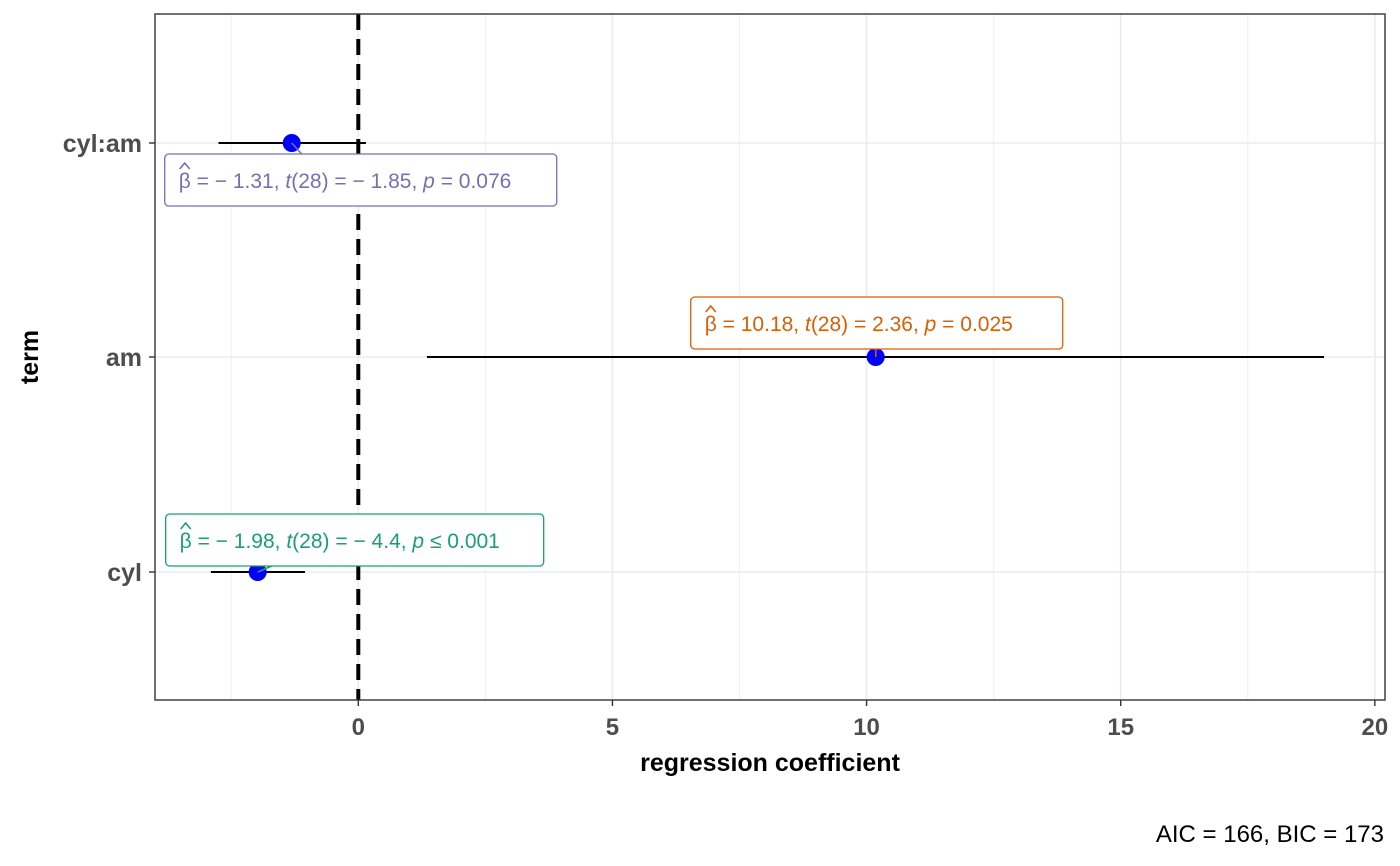 This screenshot has width=1400, height=866. What do you see at coordinates (462, 541) in the screenshot?
I see `p-value: ≤ 0.001` at bounding box center [462, 541].